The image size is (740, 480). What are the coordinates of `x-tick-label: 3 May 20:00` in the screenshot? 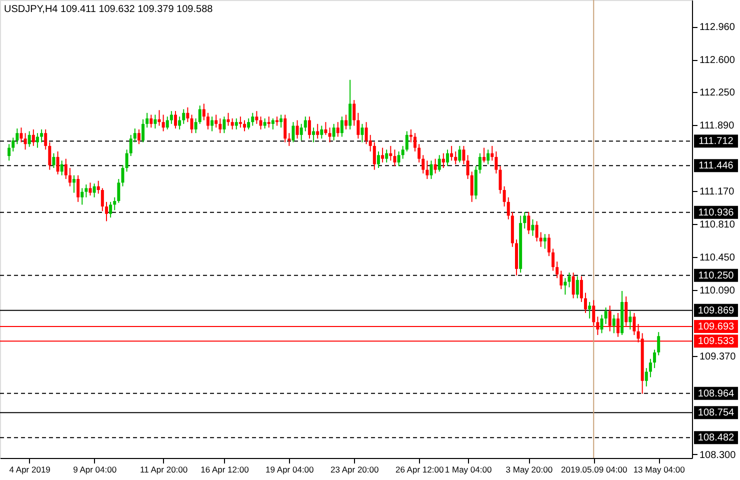 It's located at (529, 469).